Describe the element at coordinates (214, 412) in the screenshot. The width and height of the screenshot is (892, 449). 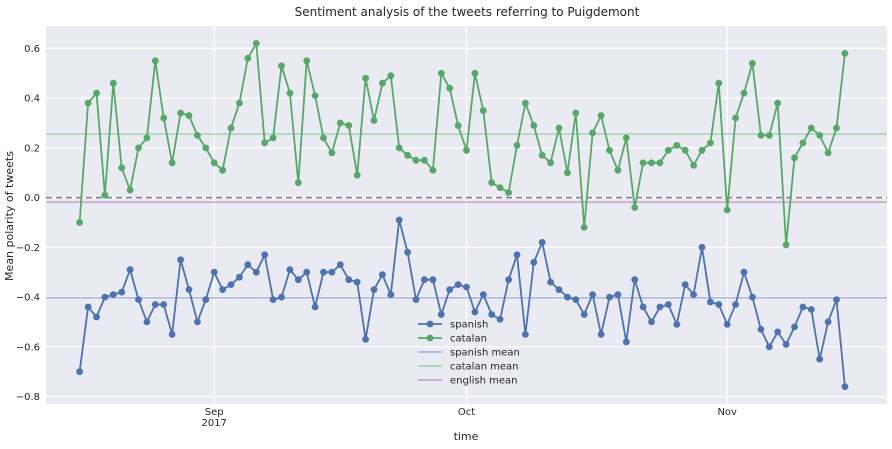
I see `x-tick-label: Sep` at that location.